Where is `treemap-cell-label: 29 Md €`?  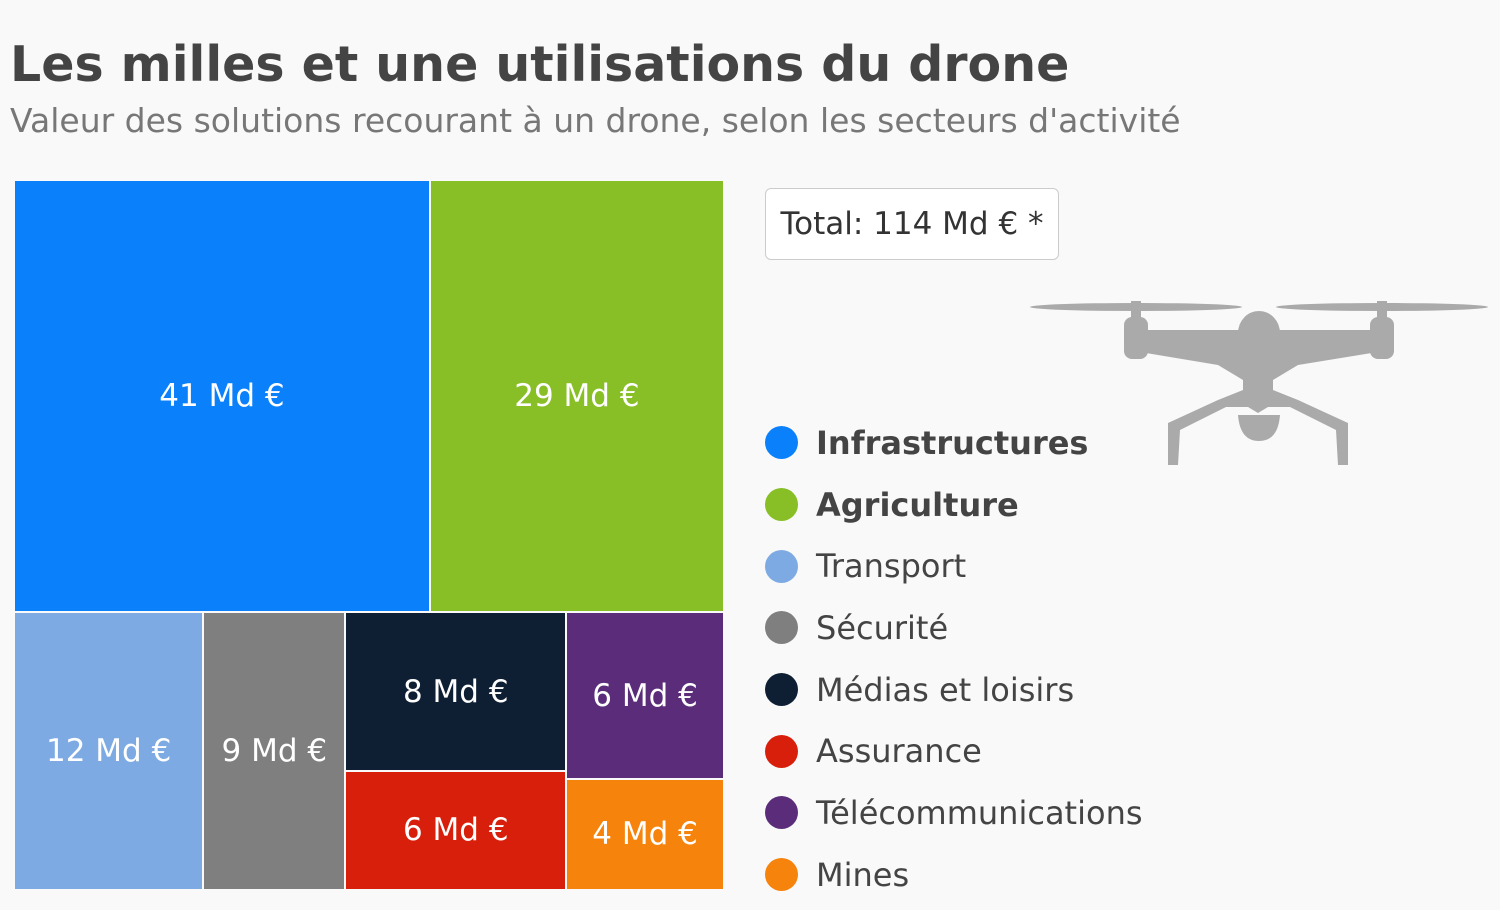 treemap-cell-label: 29 Md € is located at coordinates (577, 396).